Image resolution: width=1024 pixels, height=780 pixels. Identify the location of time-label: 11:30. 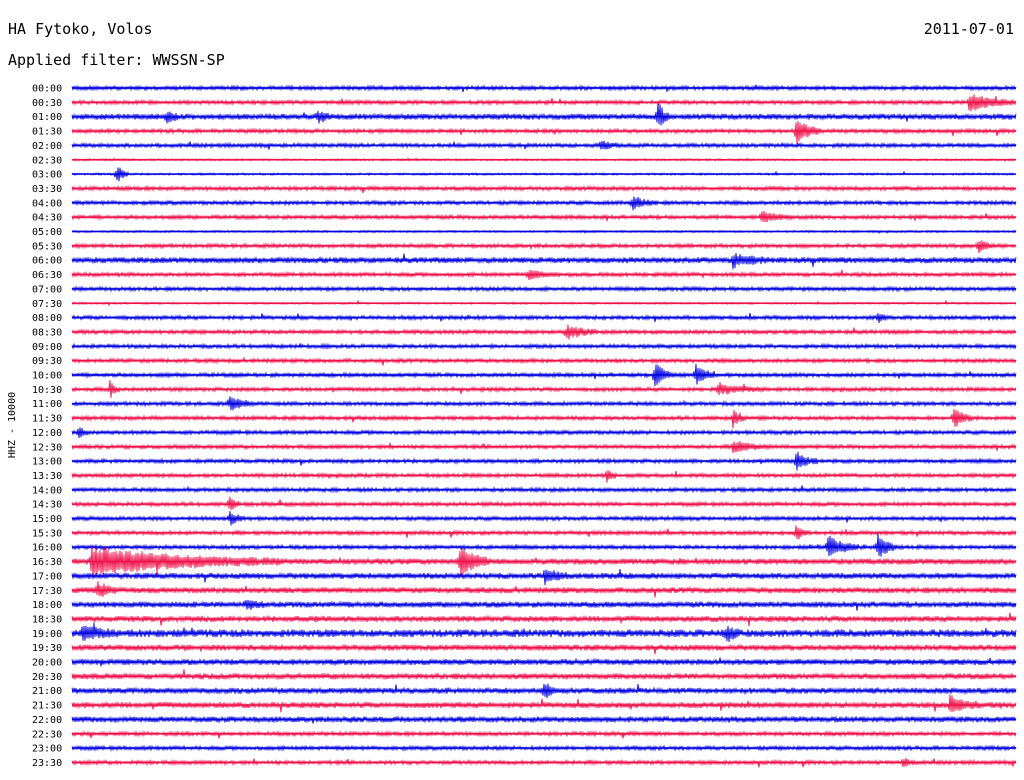
(47, 419).